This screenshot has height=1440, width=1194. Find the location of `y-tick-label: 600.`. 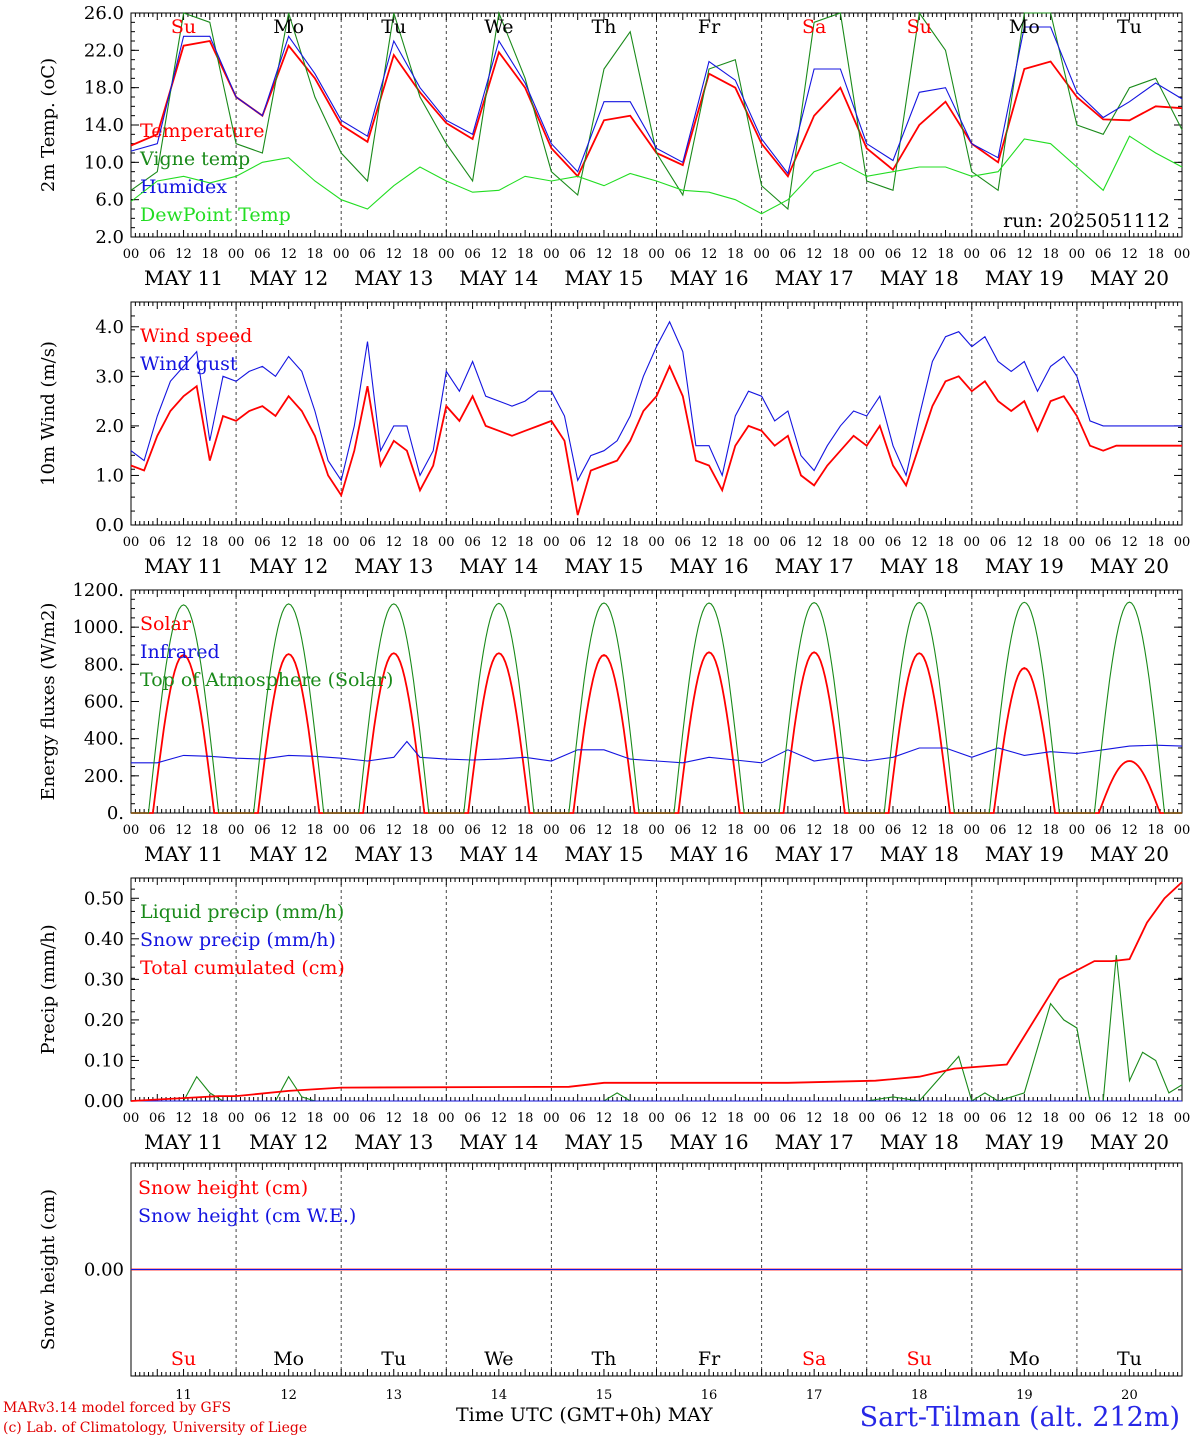

y-tick-label: 600. is located at coordinates (104, 702).